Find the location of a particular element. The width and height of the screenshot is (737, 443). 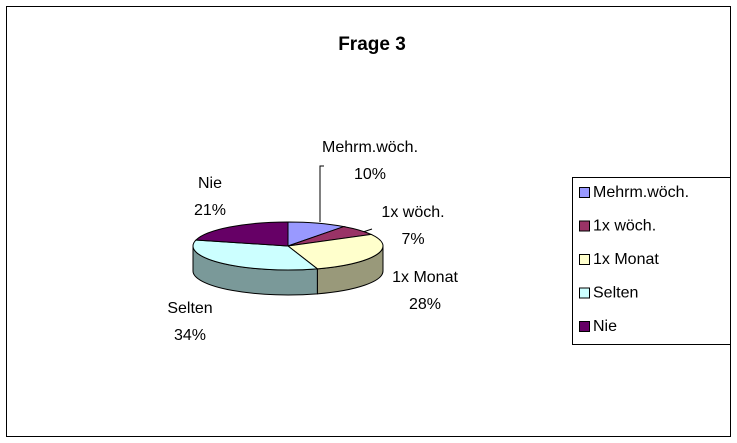

data-label-value: 28% is located at coordinates (425, 304).